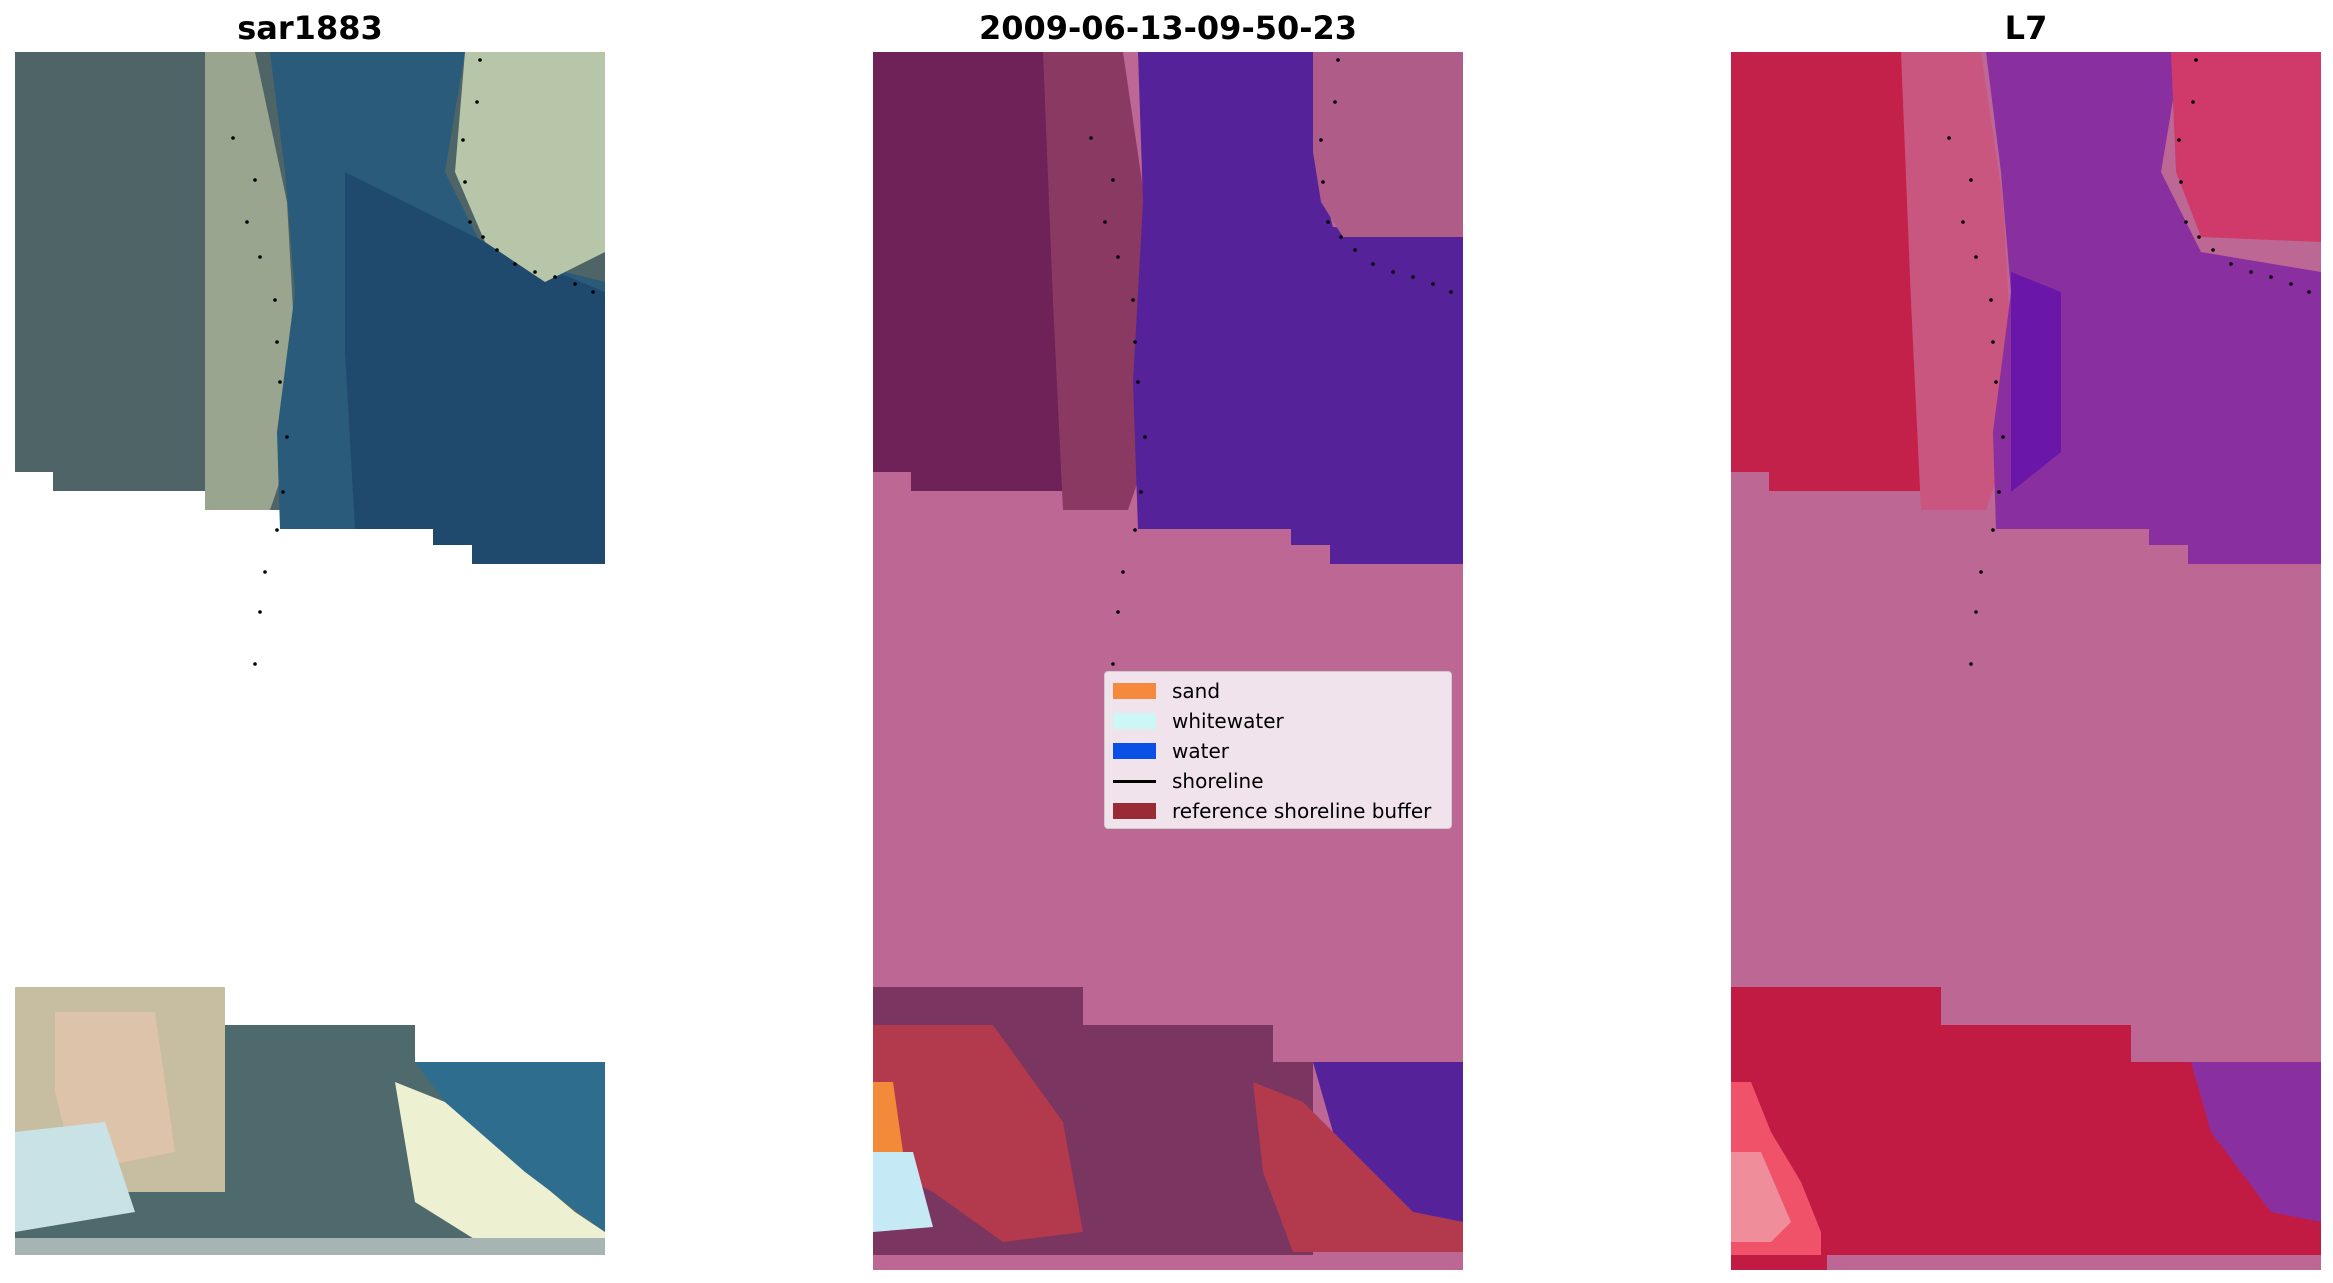 The image size is (2333, 1283). What do you see at coordinates (888, 1117) in the screenshot?
I see `sand-class` at bounding box center [888, 1117].